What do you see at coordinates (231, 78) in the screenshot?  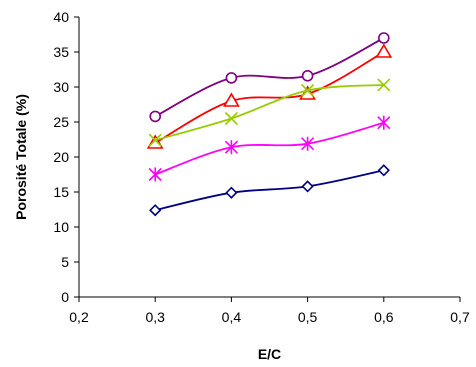 I see `data-point-s0-p1` at bounding box center [231, 78].